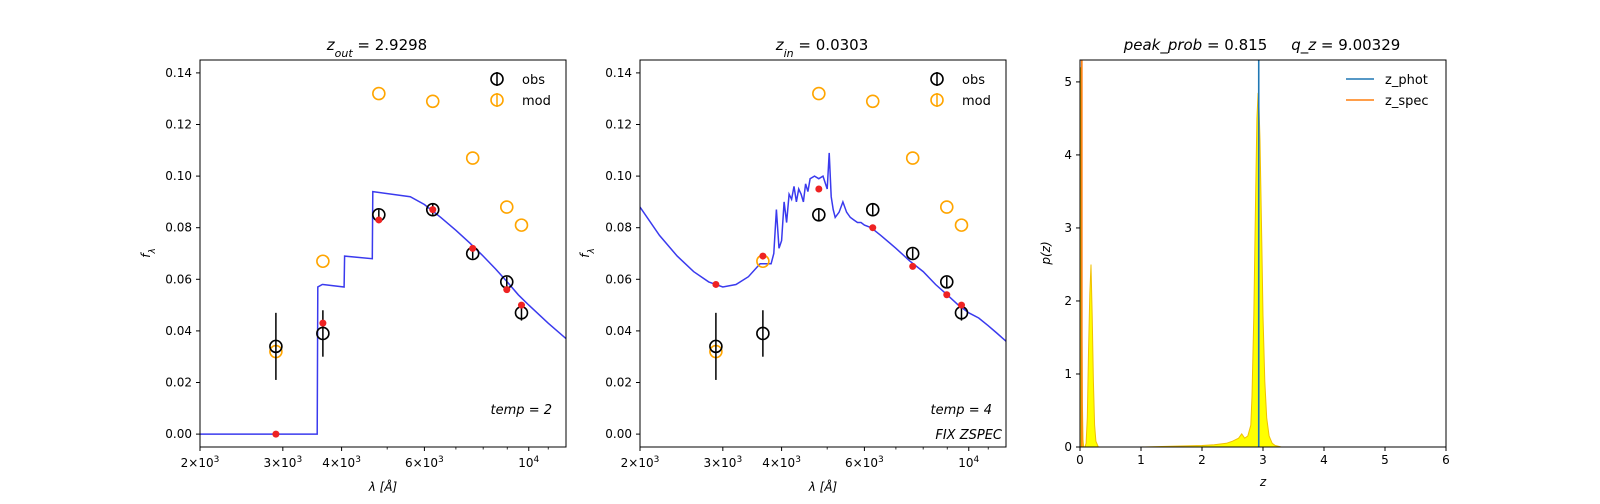  I want to click on panel-2-legend: obs mod, so click(960, 90).